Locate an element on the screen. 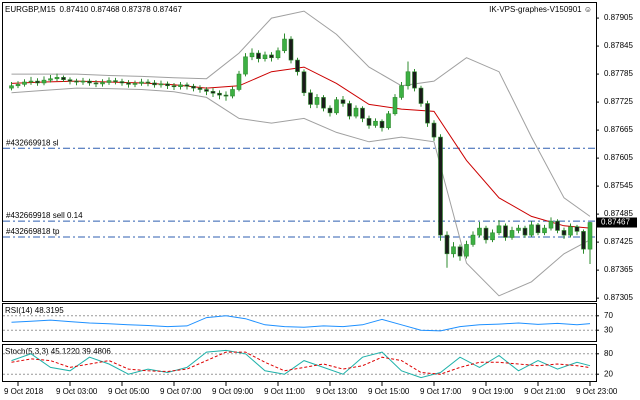 Image resolution: width=640 pixels, height=400 pixels. annotation: IK-VPS-graphes-V150901 ☺ is located at coordinates (540, 9).